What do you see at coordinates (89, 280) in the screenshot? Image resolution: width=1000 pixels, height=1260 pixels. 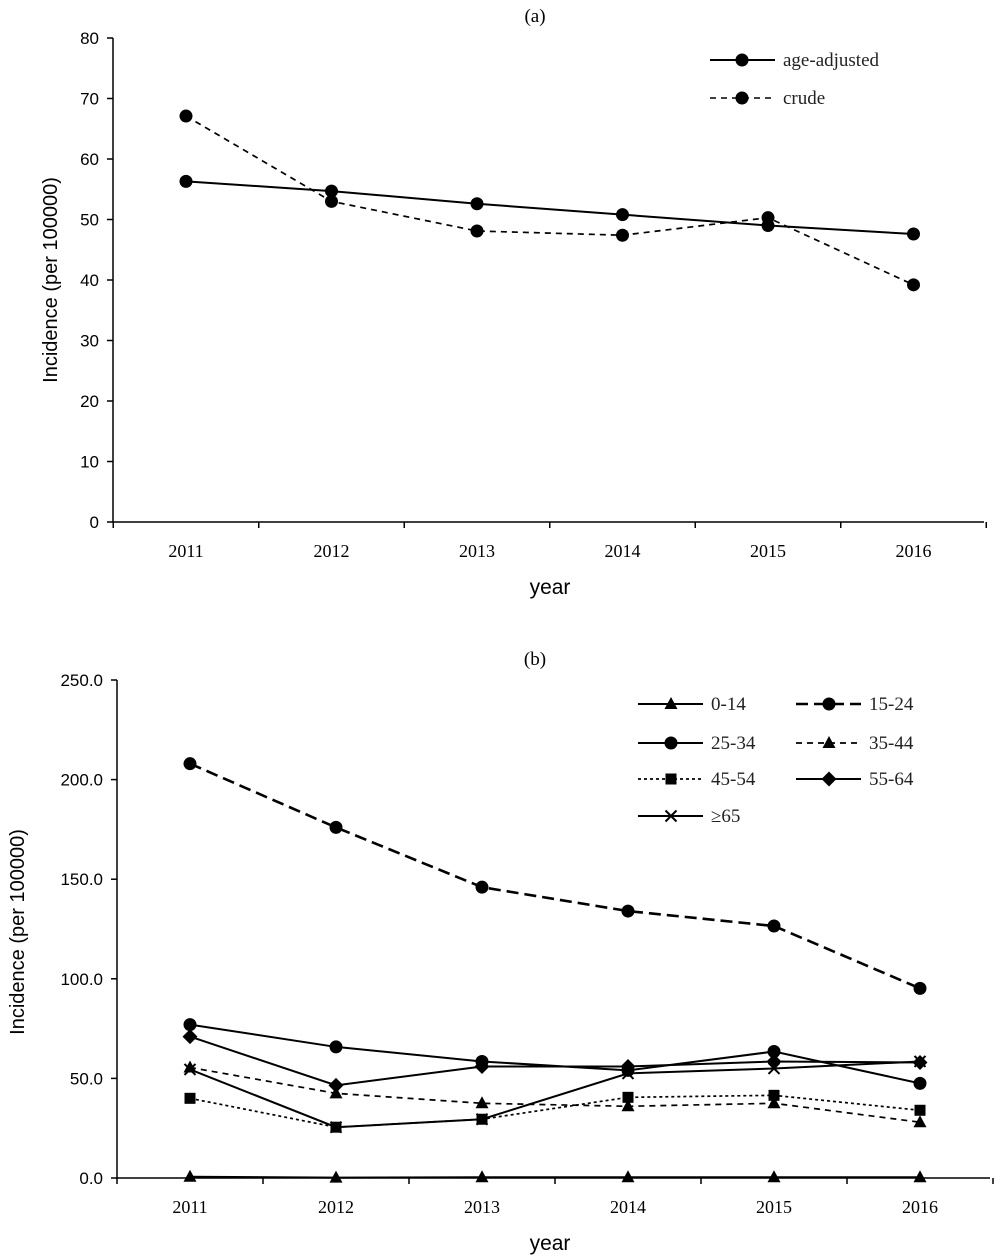 I see `y-tick-label: 40` at bounding box center [89, 280].